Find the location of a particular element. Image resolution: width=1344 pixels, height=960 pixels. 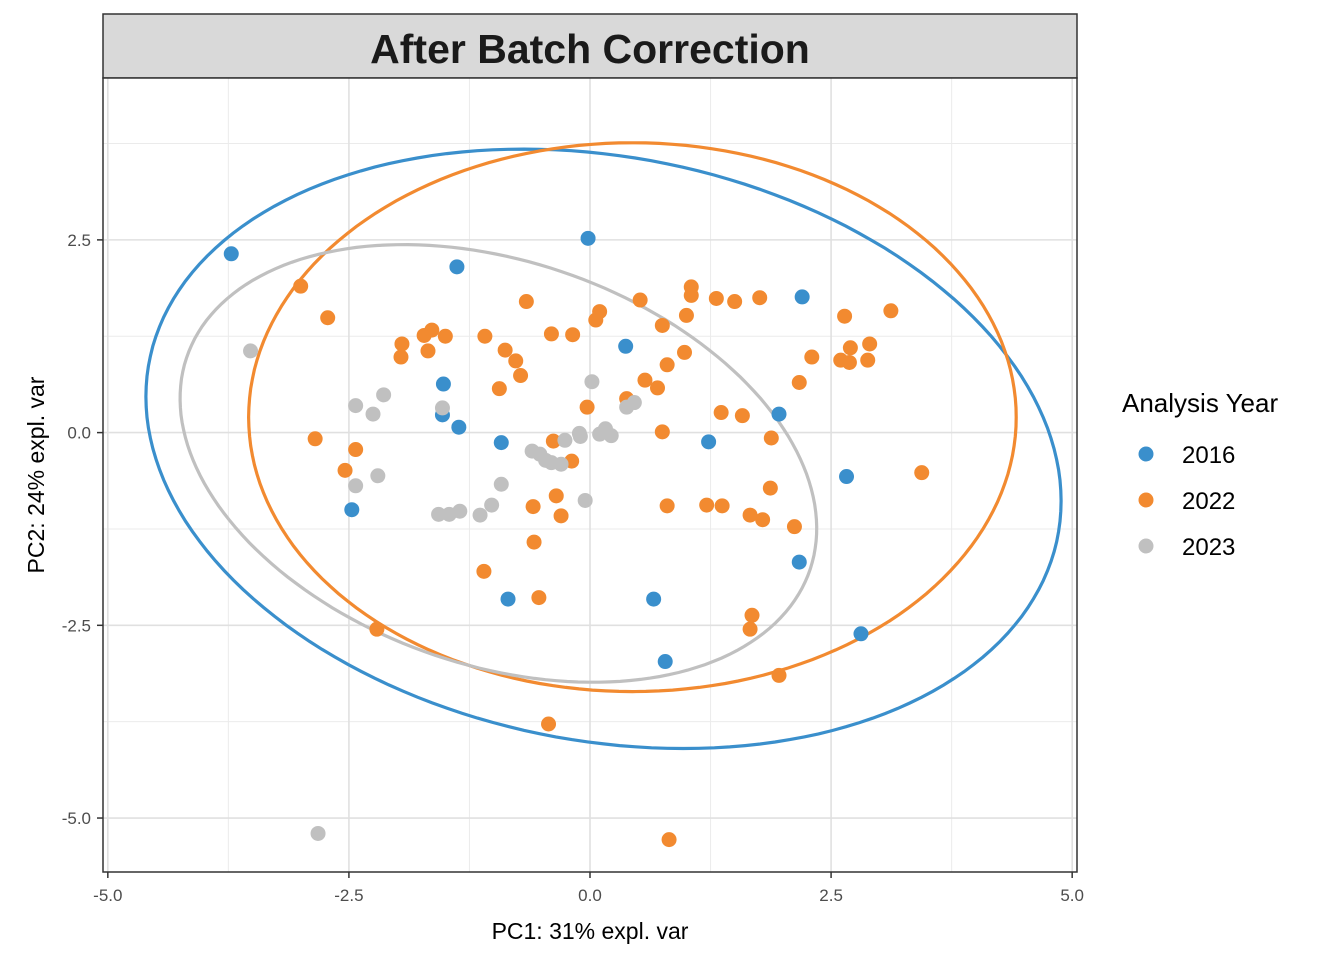

x-axis: -5.0 -2.5 0.0 2.5 5.0 is located at coordinates (588, 888).